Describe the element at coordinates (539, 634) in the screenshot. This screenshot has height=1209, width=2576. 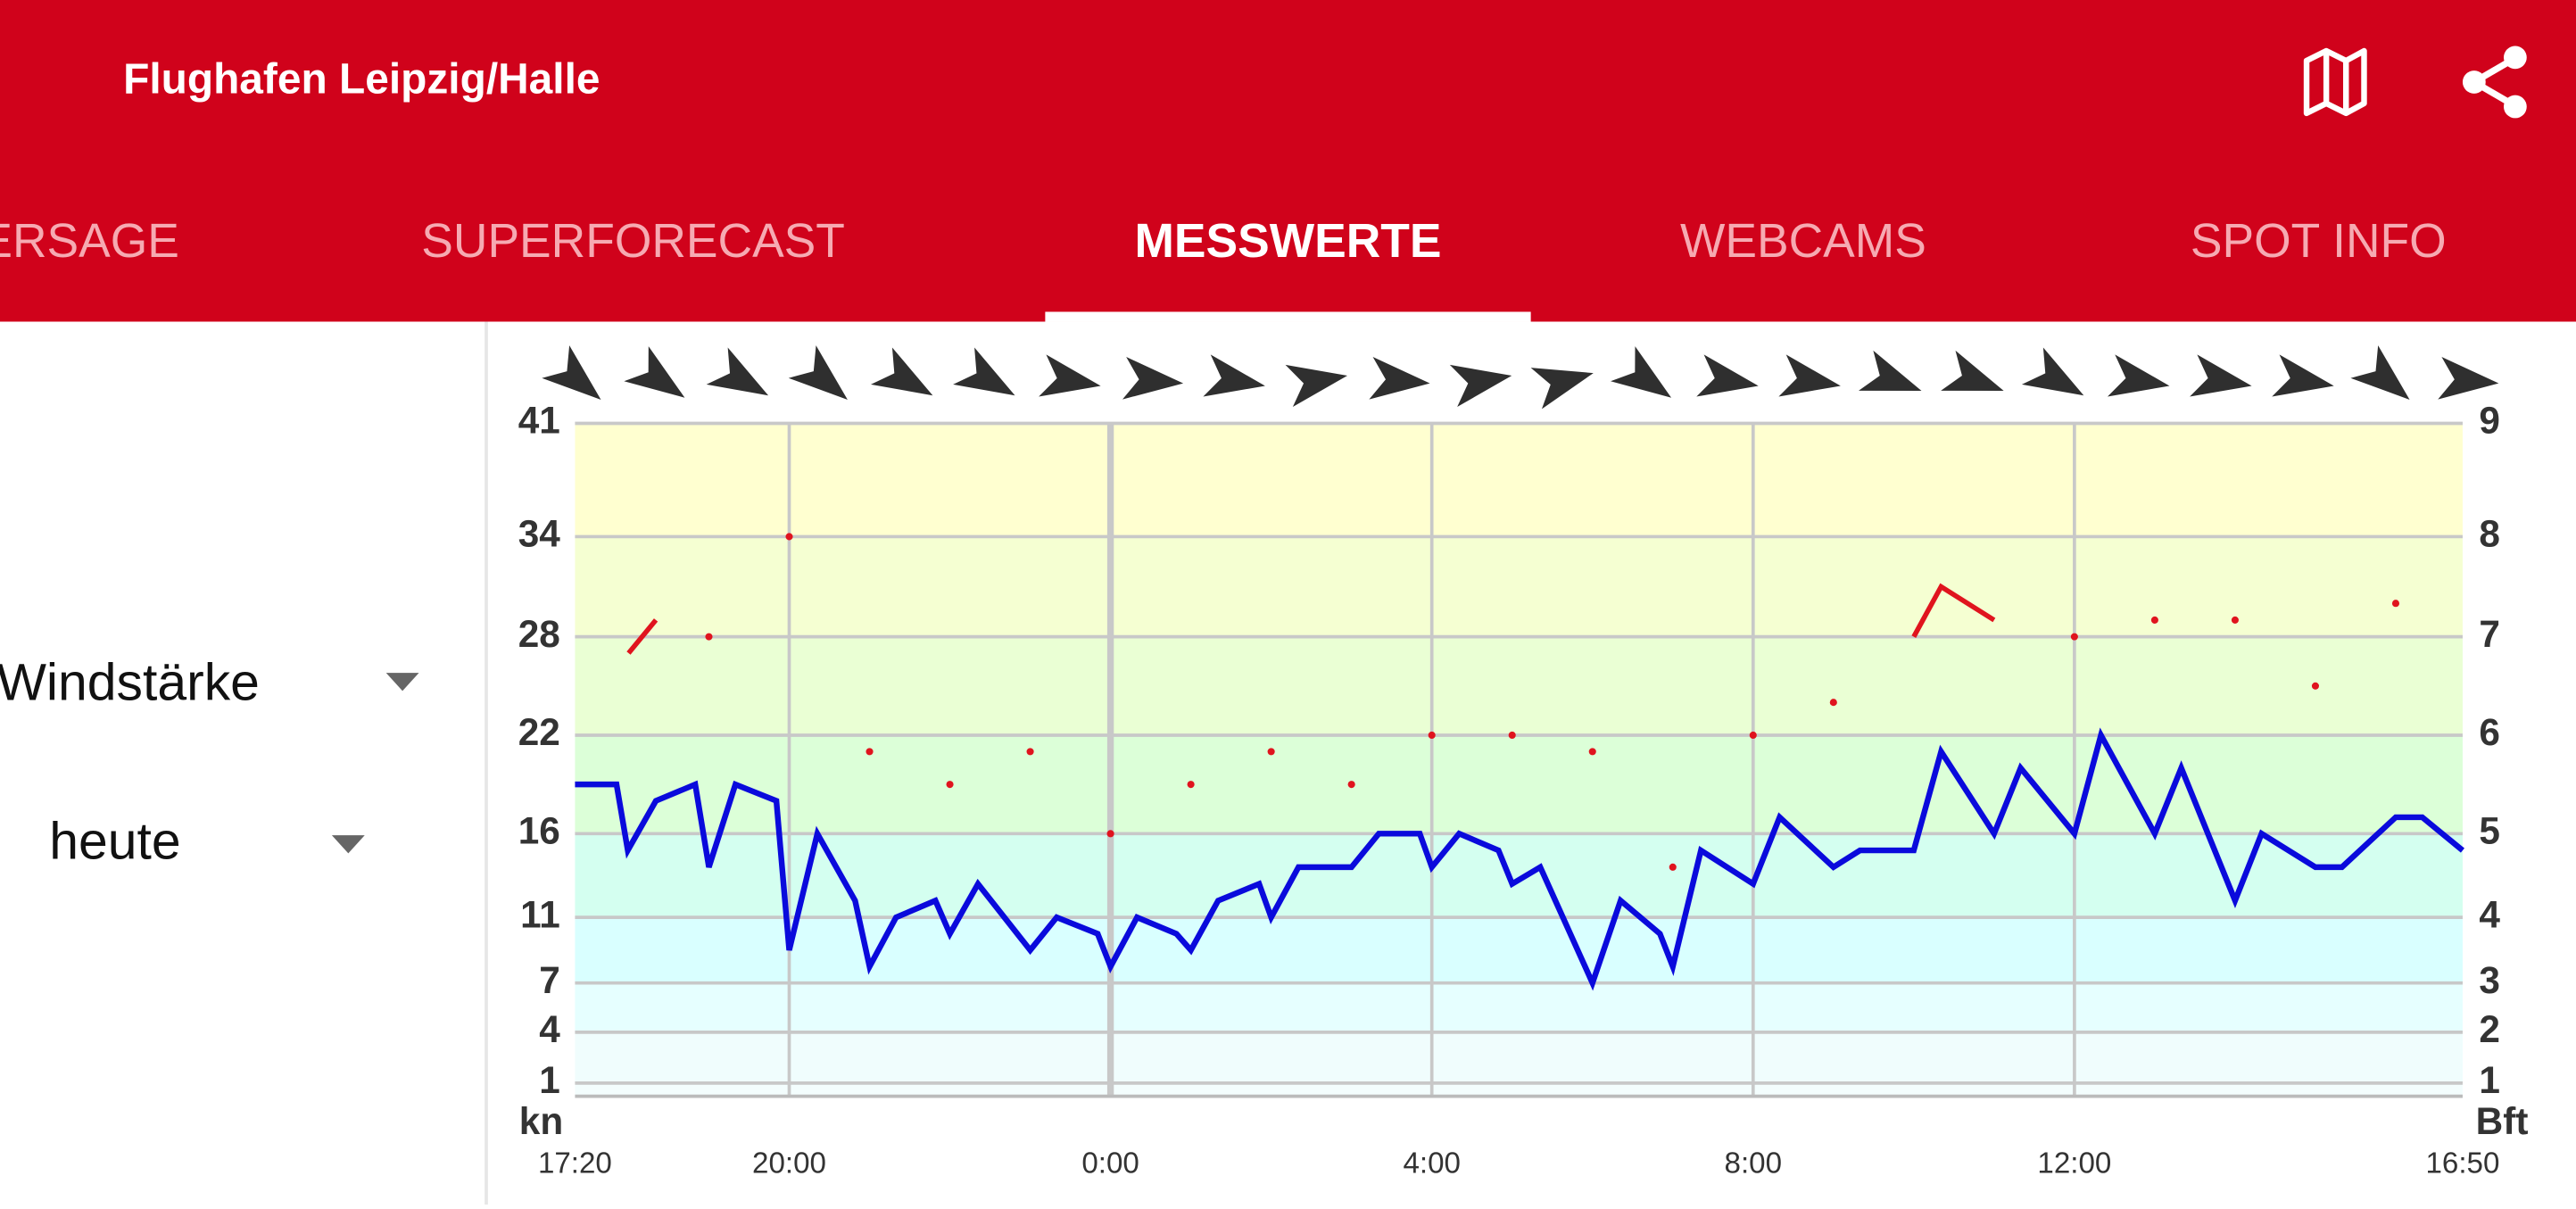
I see `y-tick-label: 28` at that location.